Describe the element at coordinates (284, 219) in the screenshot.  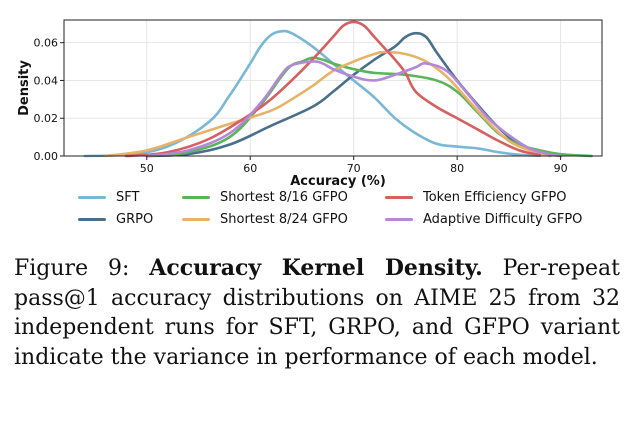
I see `legend-label-shortest-824: Shortest 8/24 GFPO` at that location.